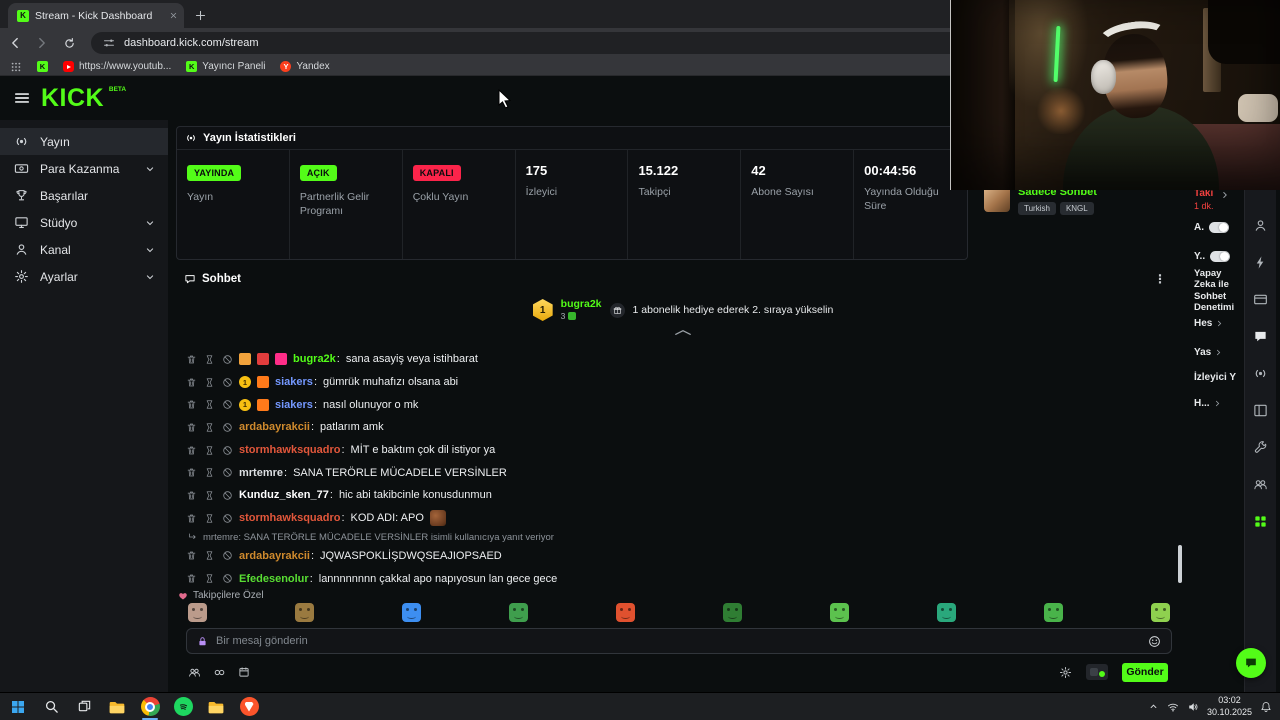 This screenshot has height=720, width=1280. Describe the element at coordinates (1208, 352) in the screenshot. I see `panel-link-yasakli: Yas` at that location.